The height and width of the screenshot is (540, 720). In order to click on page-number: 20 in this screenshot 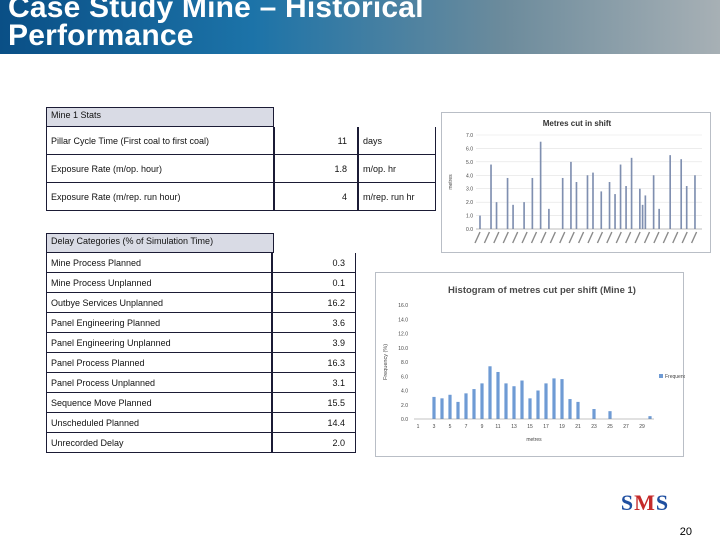, I will do `click(685, 532)`.